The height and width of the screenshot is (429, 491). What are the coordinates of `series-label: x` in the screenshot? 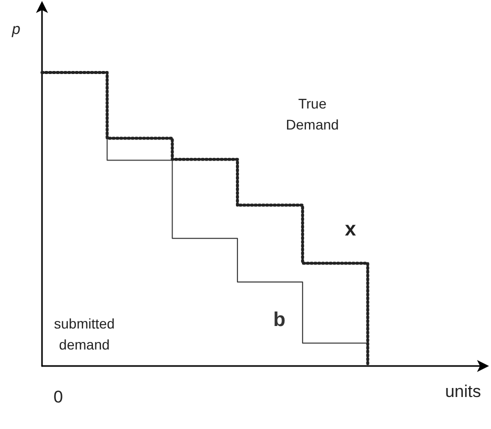 It's located at (350, 229).